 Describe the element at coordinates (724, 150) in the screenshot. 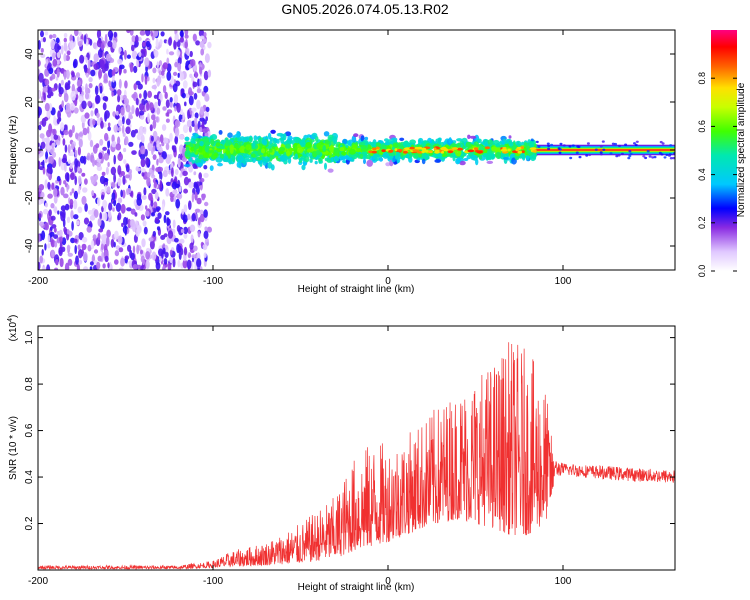

I see `colorbar-gradient` at that location.